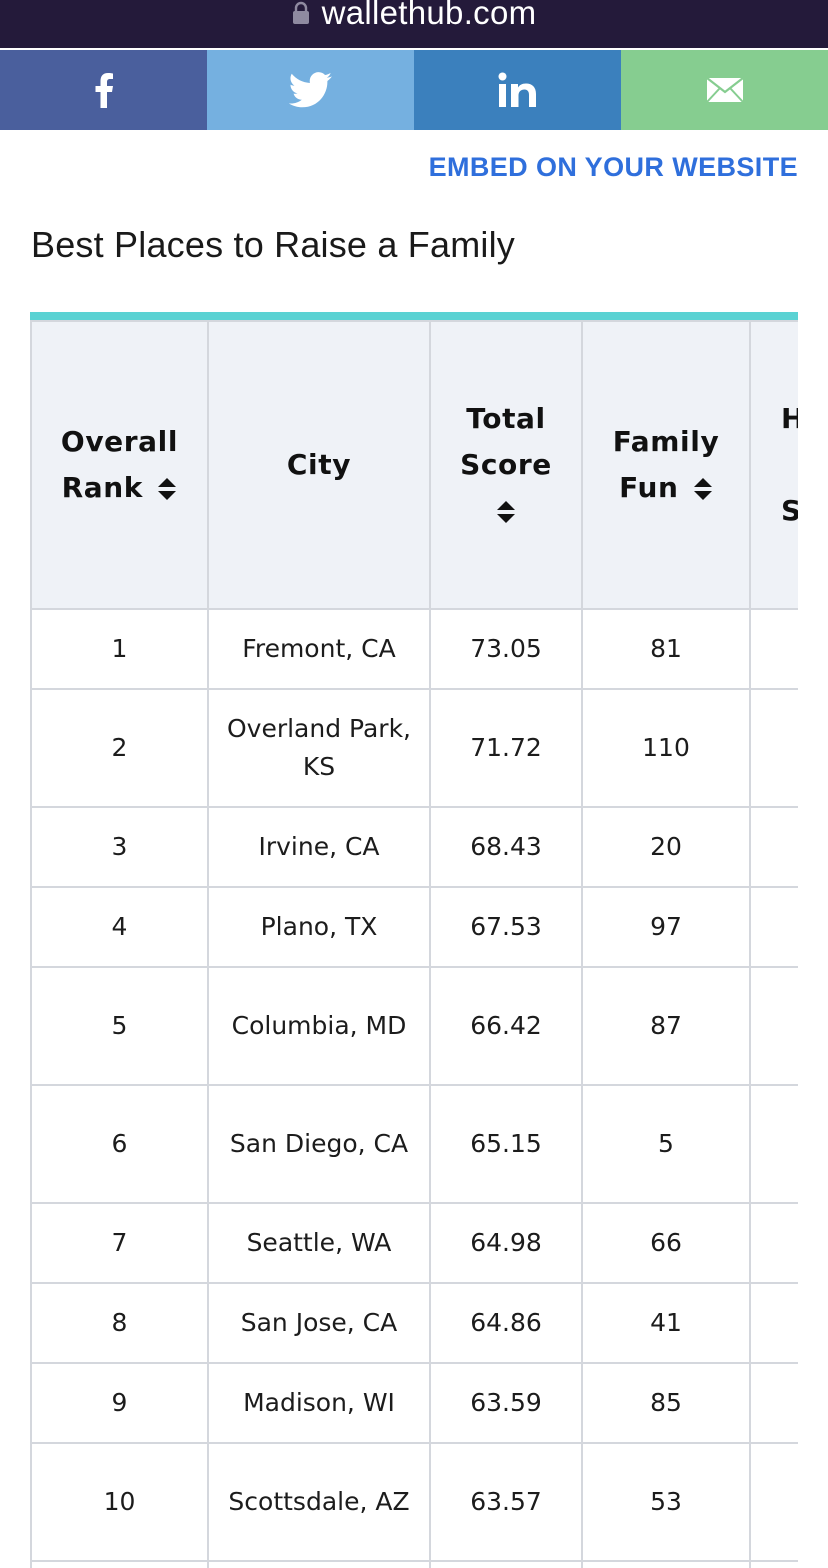  I want to click on browser-url-bar: wallethub.com, so click(414, 24).